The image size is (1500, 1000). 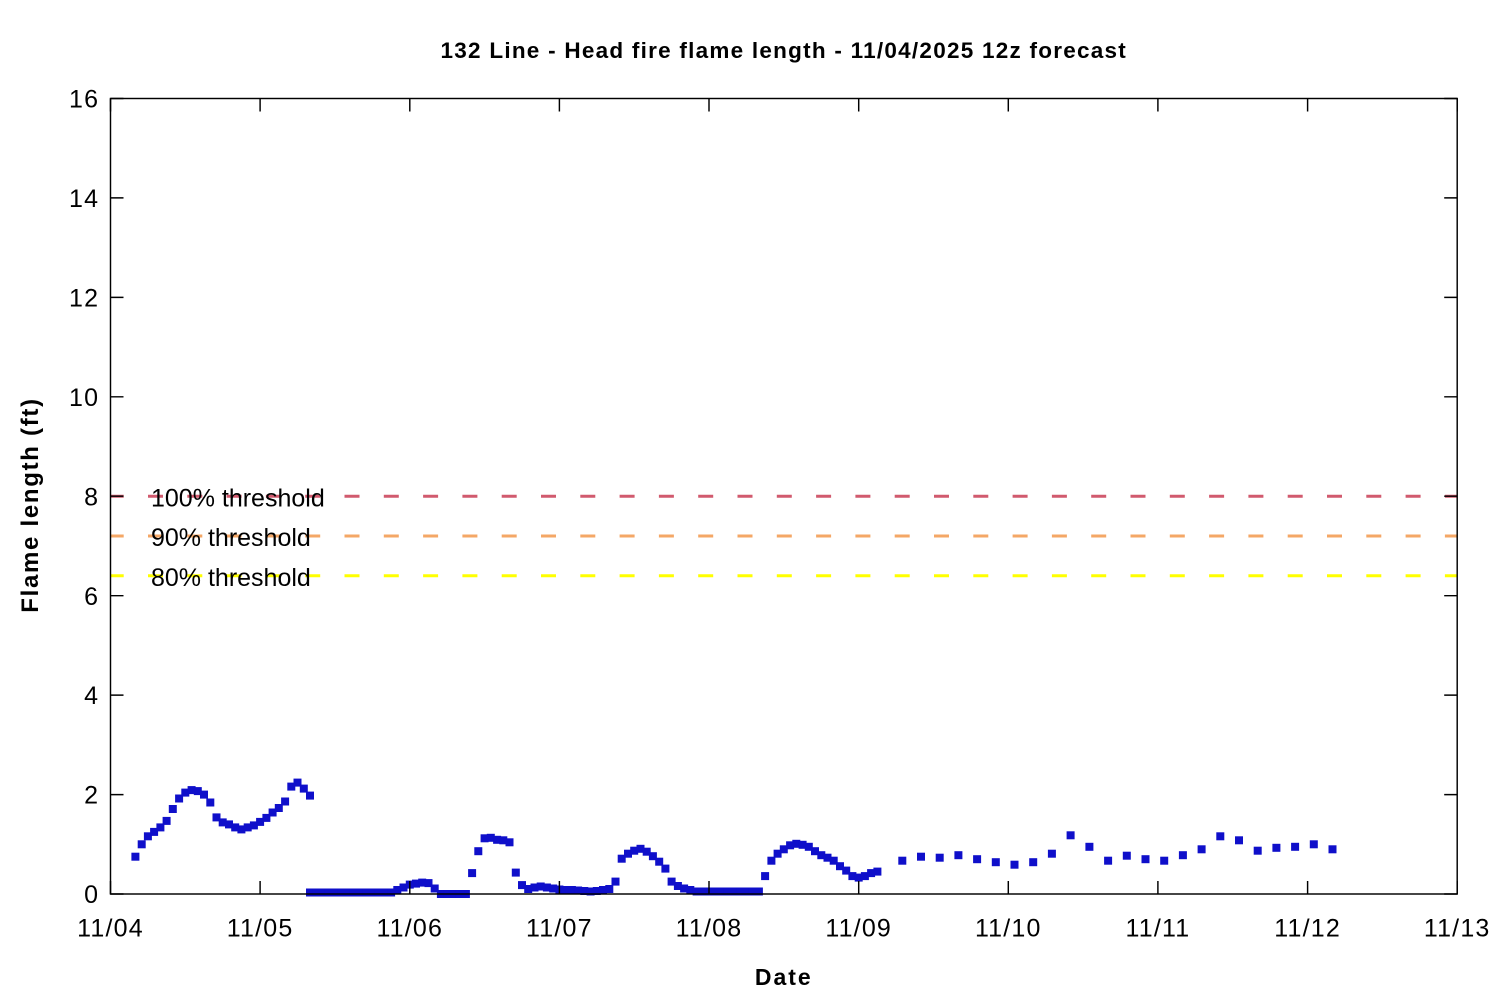 What do you see at coordinates (409, 929) in the screenshot?
I see `svg-text: 11/06` at bounding box center [409, 929].